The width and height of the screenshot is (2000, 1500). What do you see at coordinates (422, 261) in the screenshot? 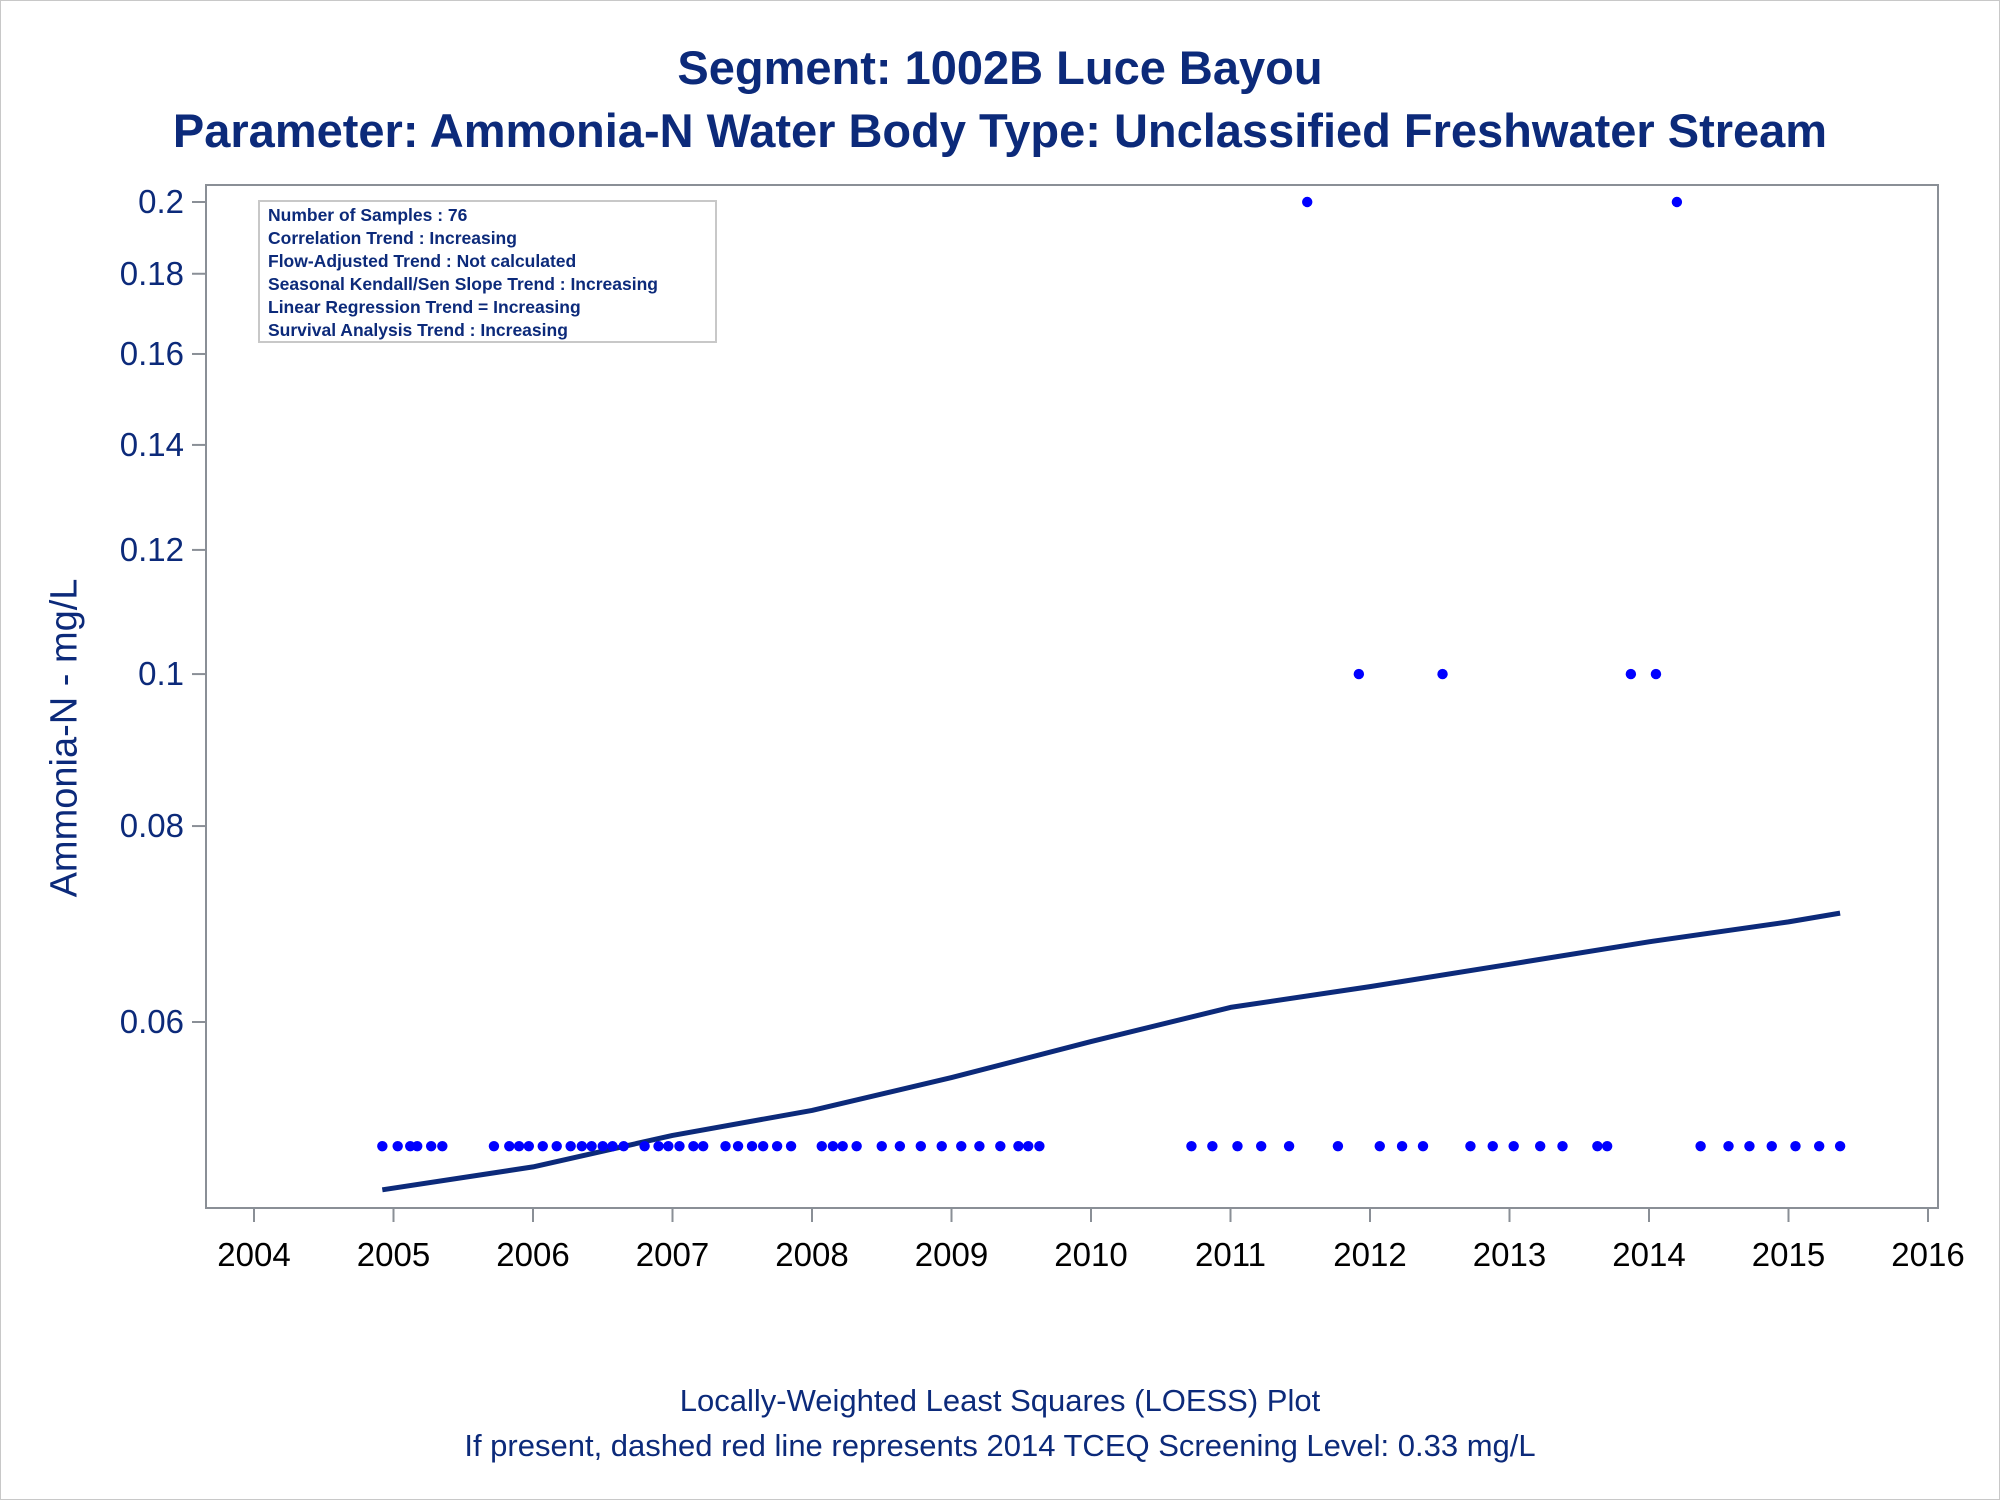
I see `stats-legend-line: Flow-Adjusted Trend : Not calculated` at bounding box center [422, 261].